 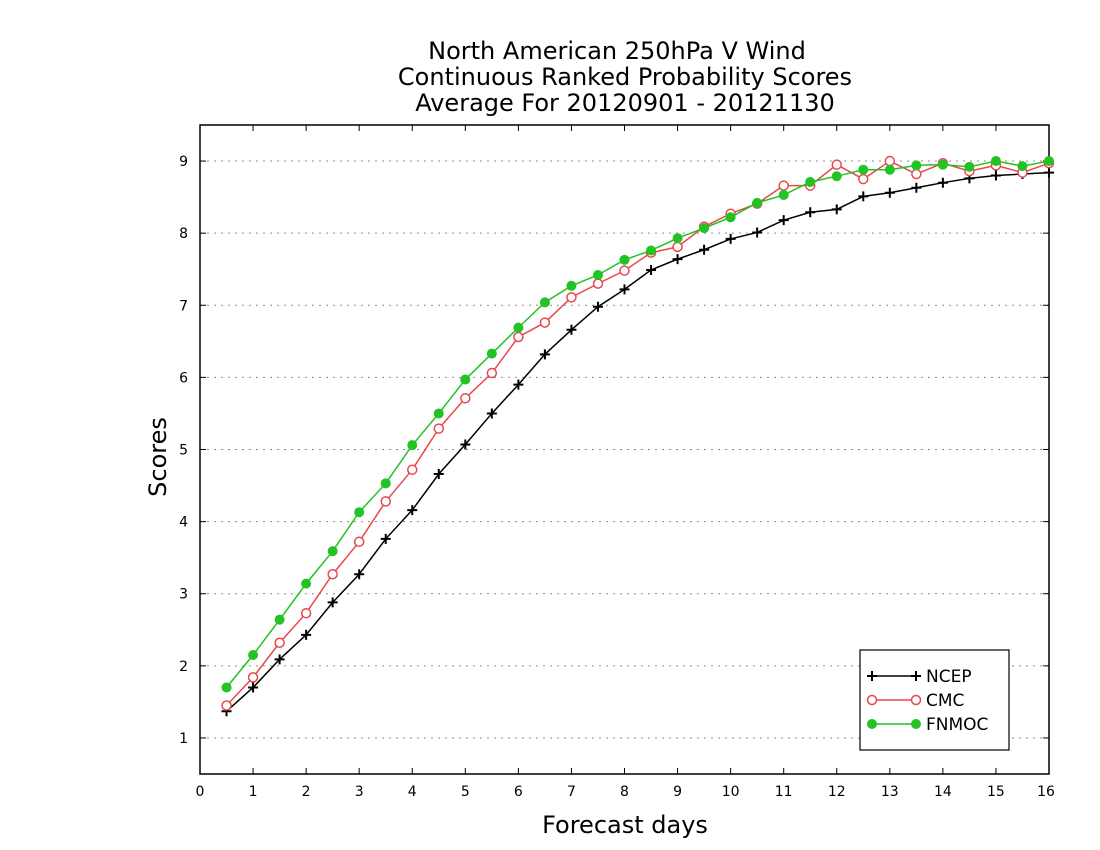 I want to click on y-tick-label: 5, so click(x=183, y=451).